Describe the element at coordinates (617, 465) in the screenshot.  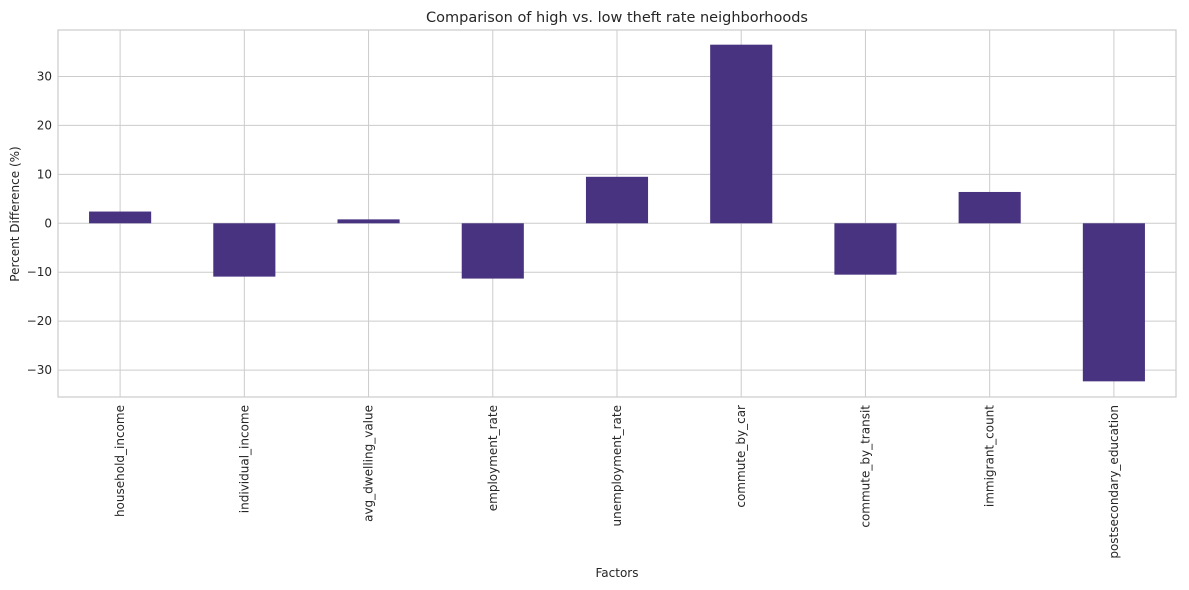
I see `x-tick-label: unemployment_rate` at that location.